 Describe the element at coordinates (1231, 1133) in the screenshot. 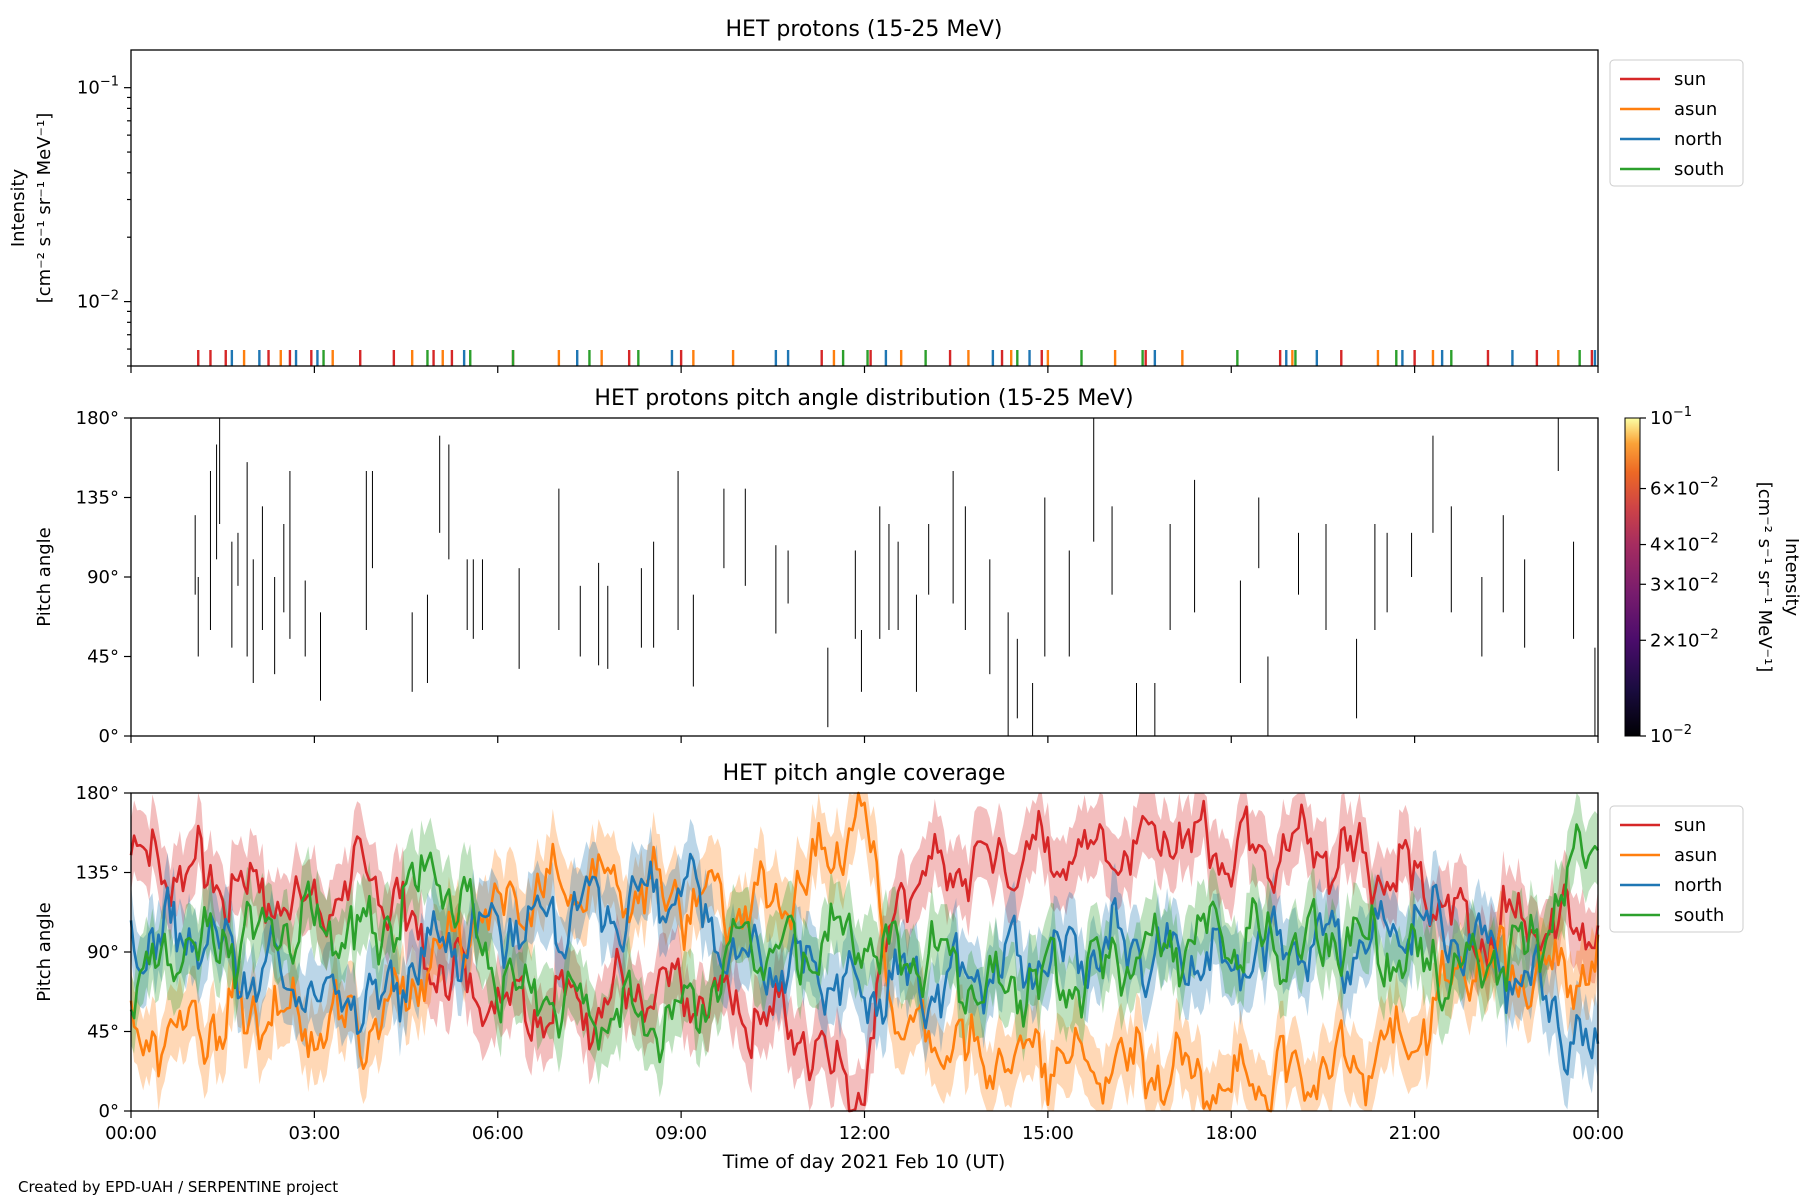

I see `x-tick-label: 18:00` at that location.